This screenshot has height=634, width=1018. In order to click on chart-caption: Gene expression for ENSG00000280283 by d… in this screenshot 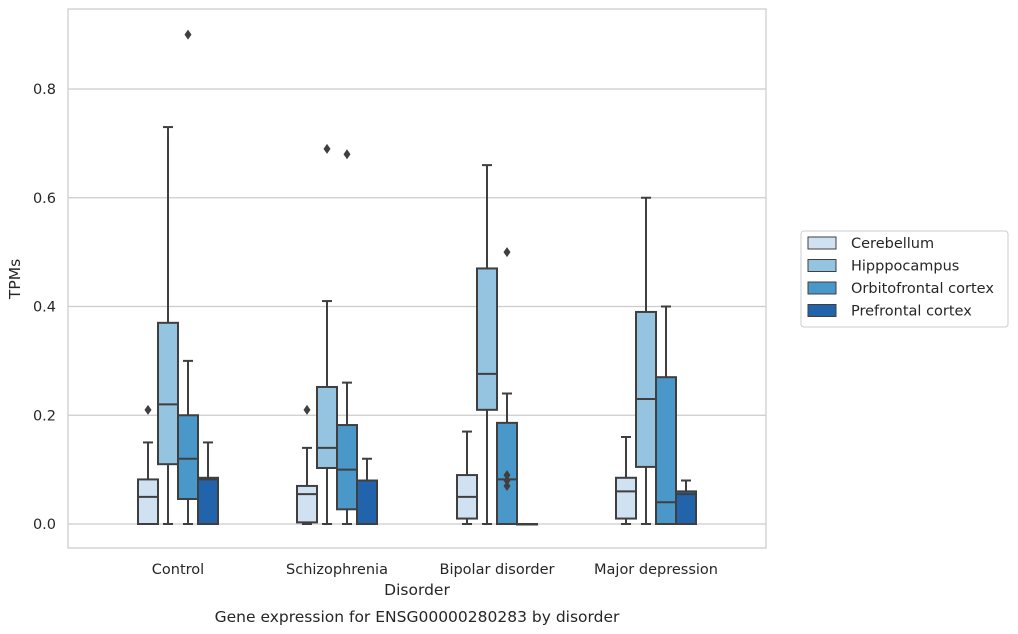, I will do `click(417, 617)`.